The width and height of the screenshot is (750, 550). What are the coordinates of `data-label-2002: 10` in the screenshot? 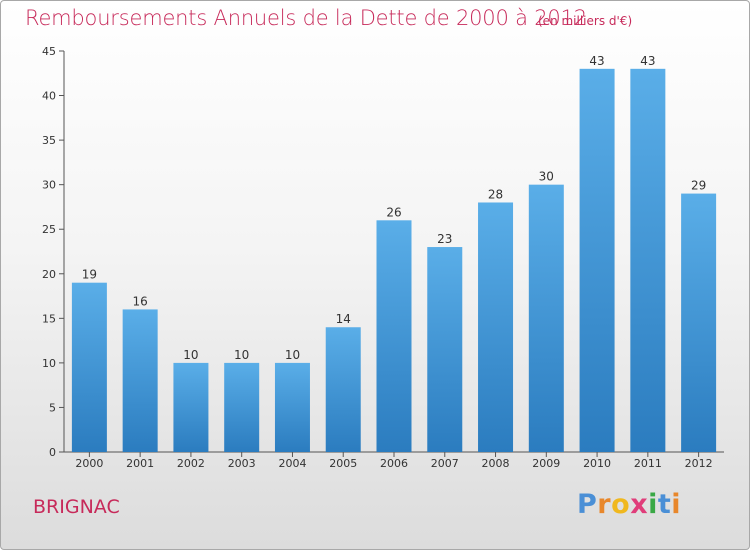 It's located at (190, 355).